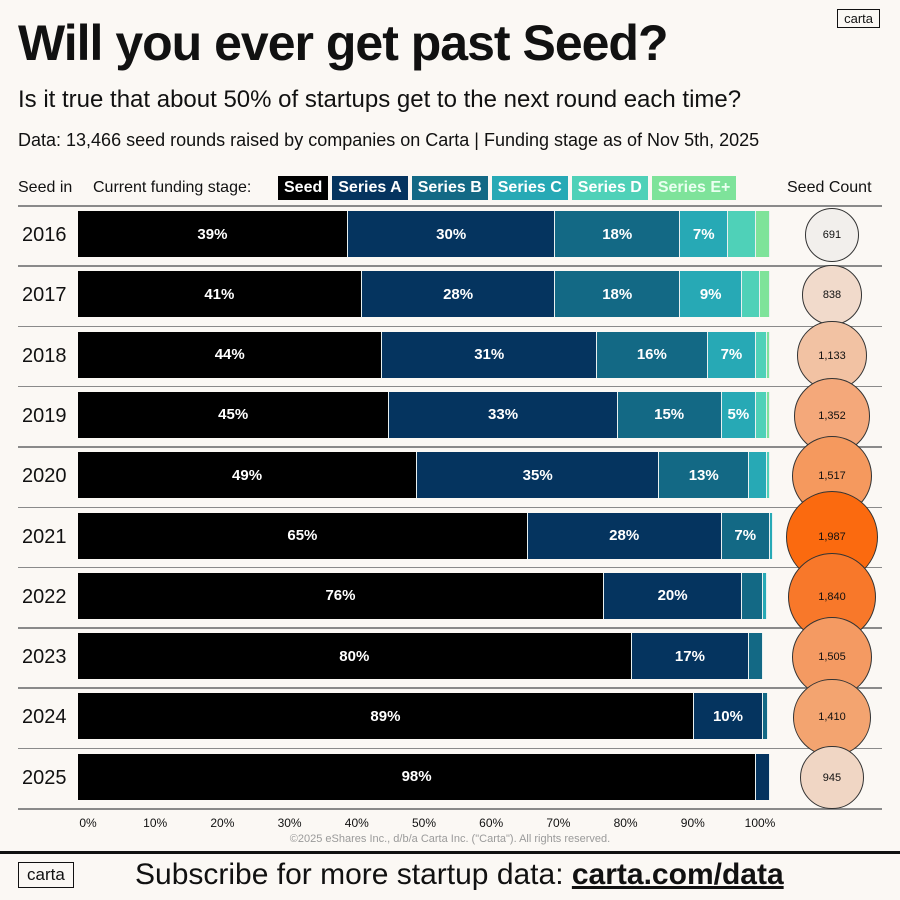  I want to click on bar-label: 45%, so click(233, 415).